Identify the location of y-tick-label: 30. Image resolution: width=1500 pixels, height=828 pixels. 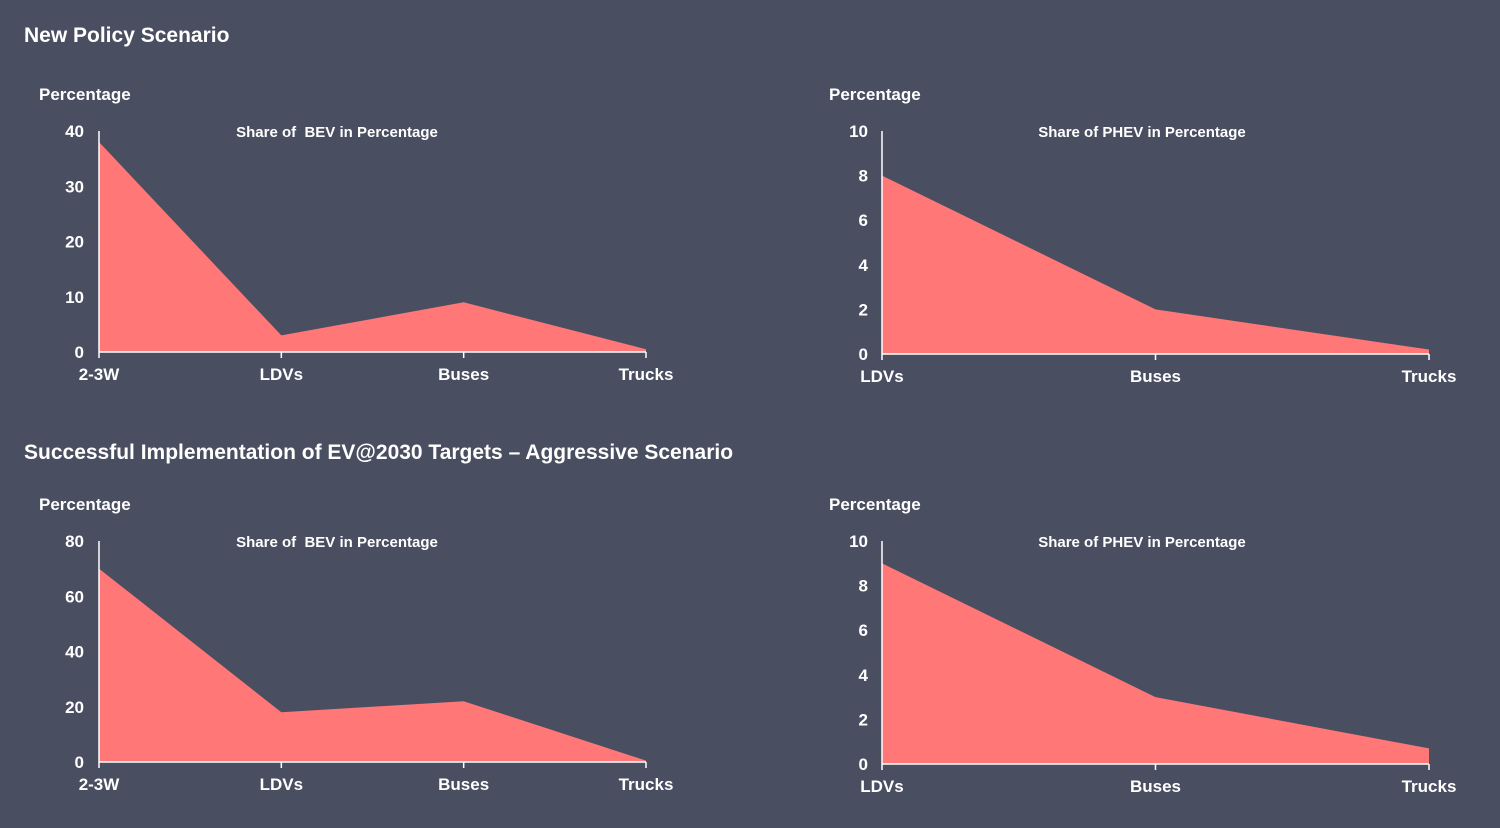
(74, 186).